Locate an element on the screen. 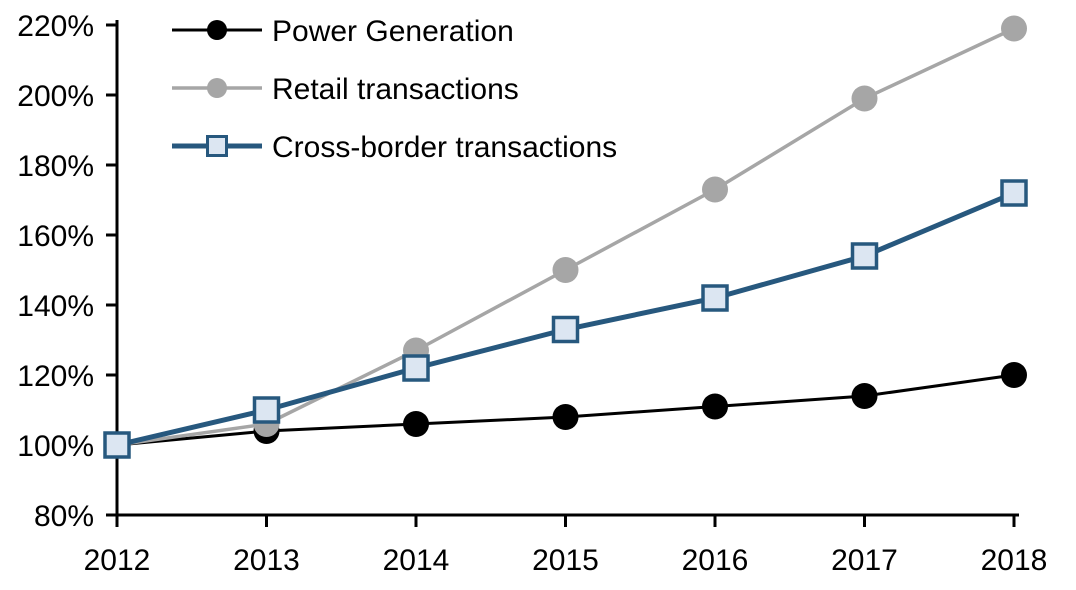 This screenshot has width=1076, height=590. y-tick-label: 80% is located at coordinates (64, 516).